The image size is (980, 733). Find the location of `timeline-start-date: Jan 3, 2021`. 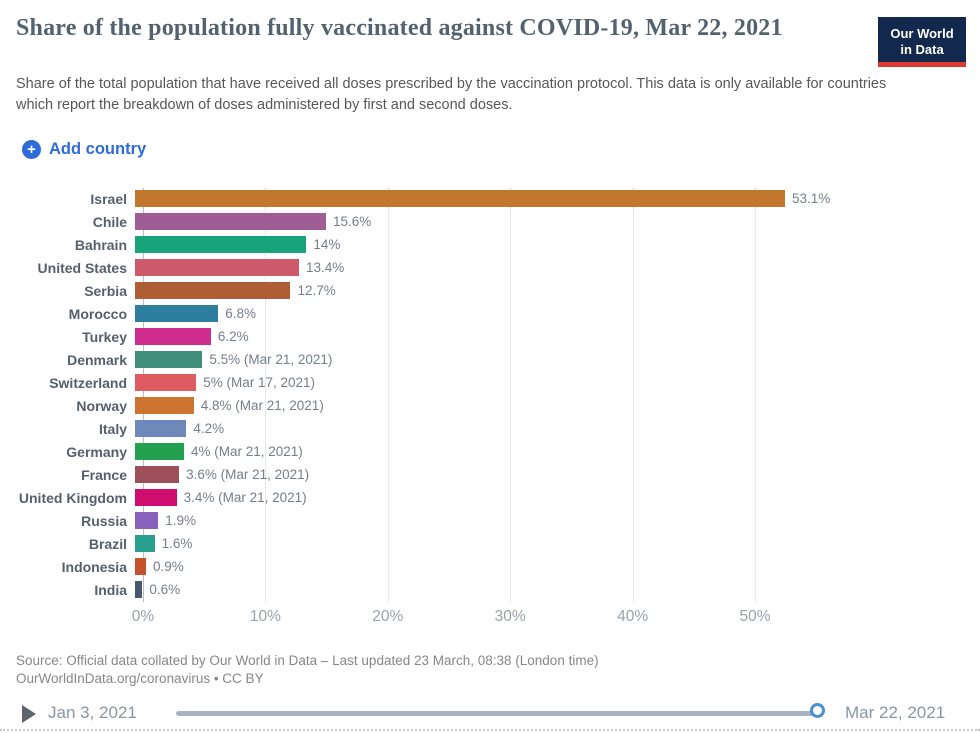

timeline-start-date: Jan 3, 2021 is located at coordinates (92, 712).